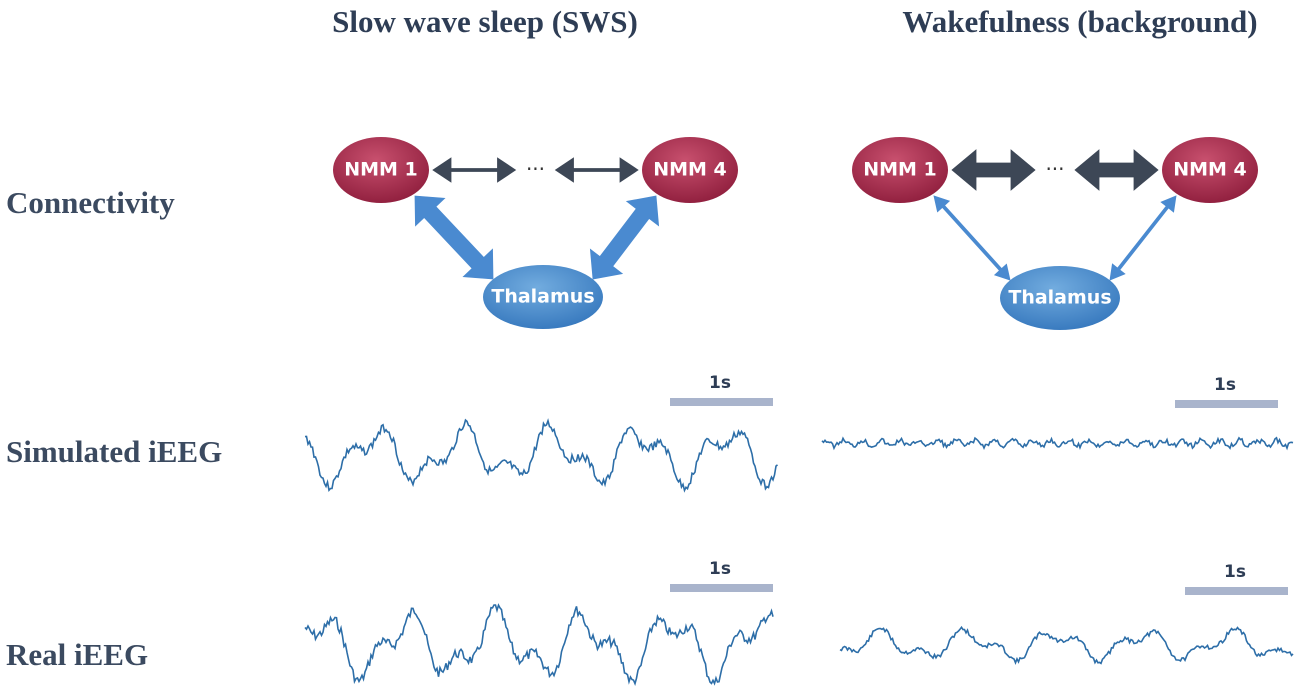 The height and width of the screenshot is (696, 1300). What do you see at coordinates (77, 654) in the screenshot?
I see `row-label: Real iEEG` at bounding box center [77, 654].